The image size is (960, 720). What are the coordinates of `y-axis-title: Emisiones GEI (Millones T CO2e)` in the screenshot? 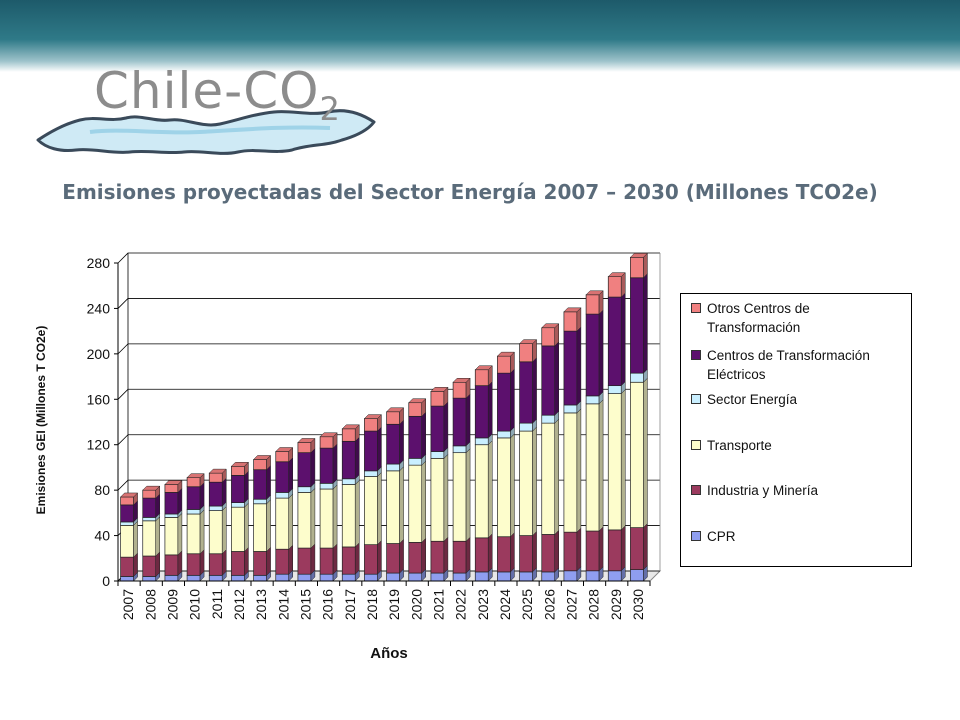 It's located at (41, 420).